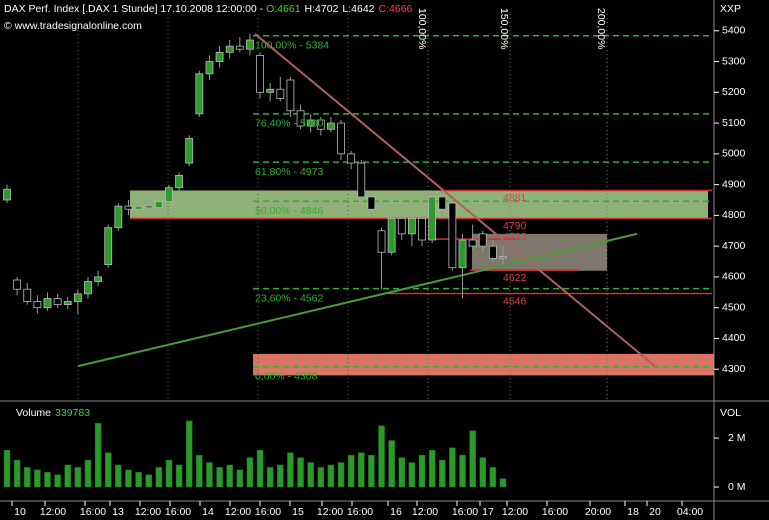 The height and width of the screenshot is (520, 769). I want to click on y-tick-label: 5000, so click(734, 154).